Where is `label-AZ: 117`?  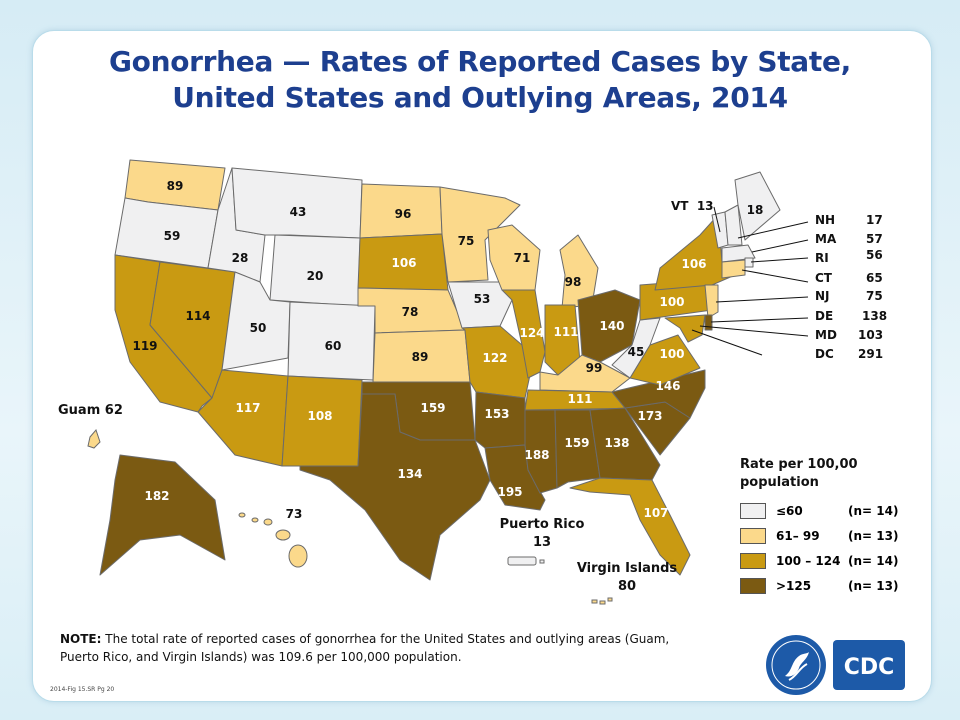 label-AZ: 117 is located at coordinates (247, 408).